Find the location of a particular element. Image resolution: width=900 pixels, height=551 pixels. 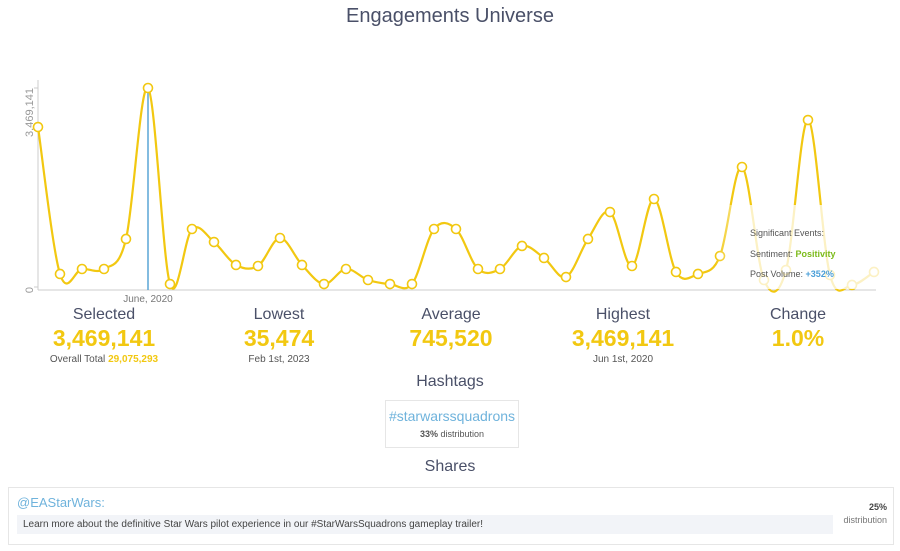

hashtag-card: #starwarssquadrons 33% distribution is located at coordinates (452, 424).